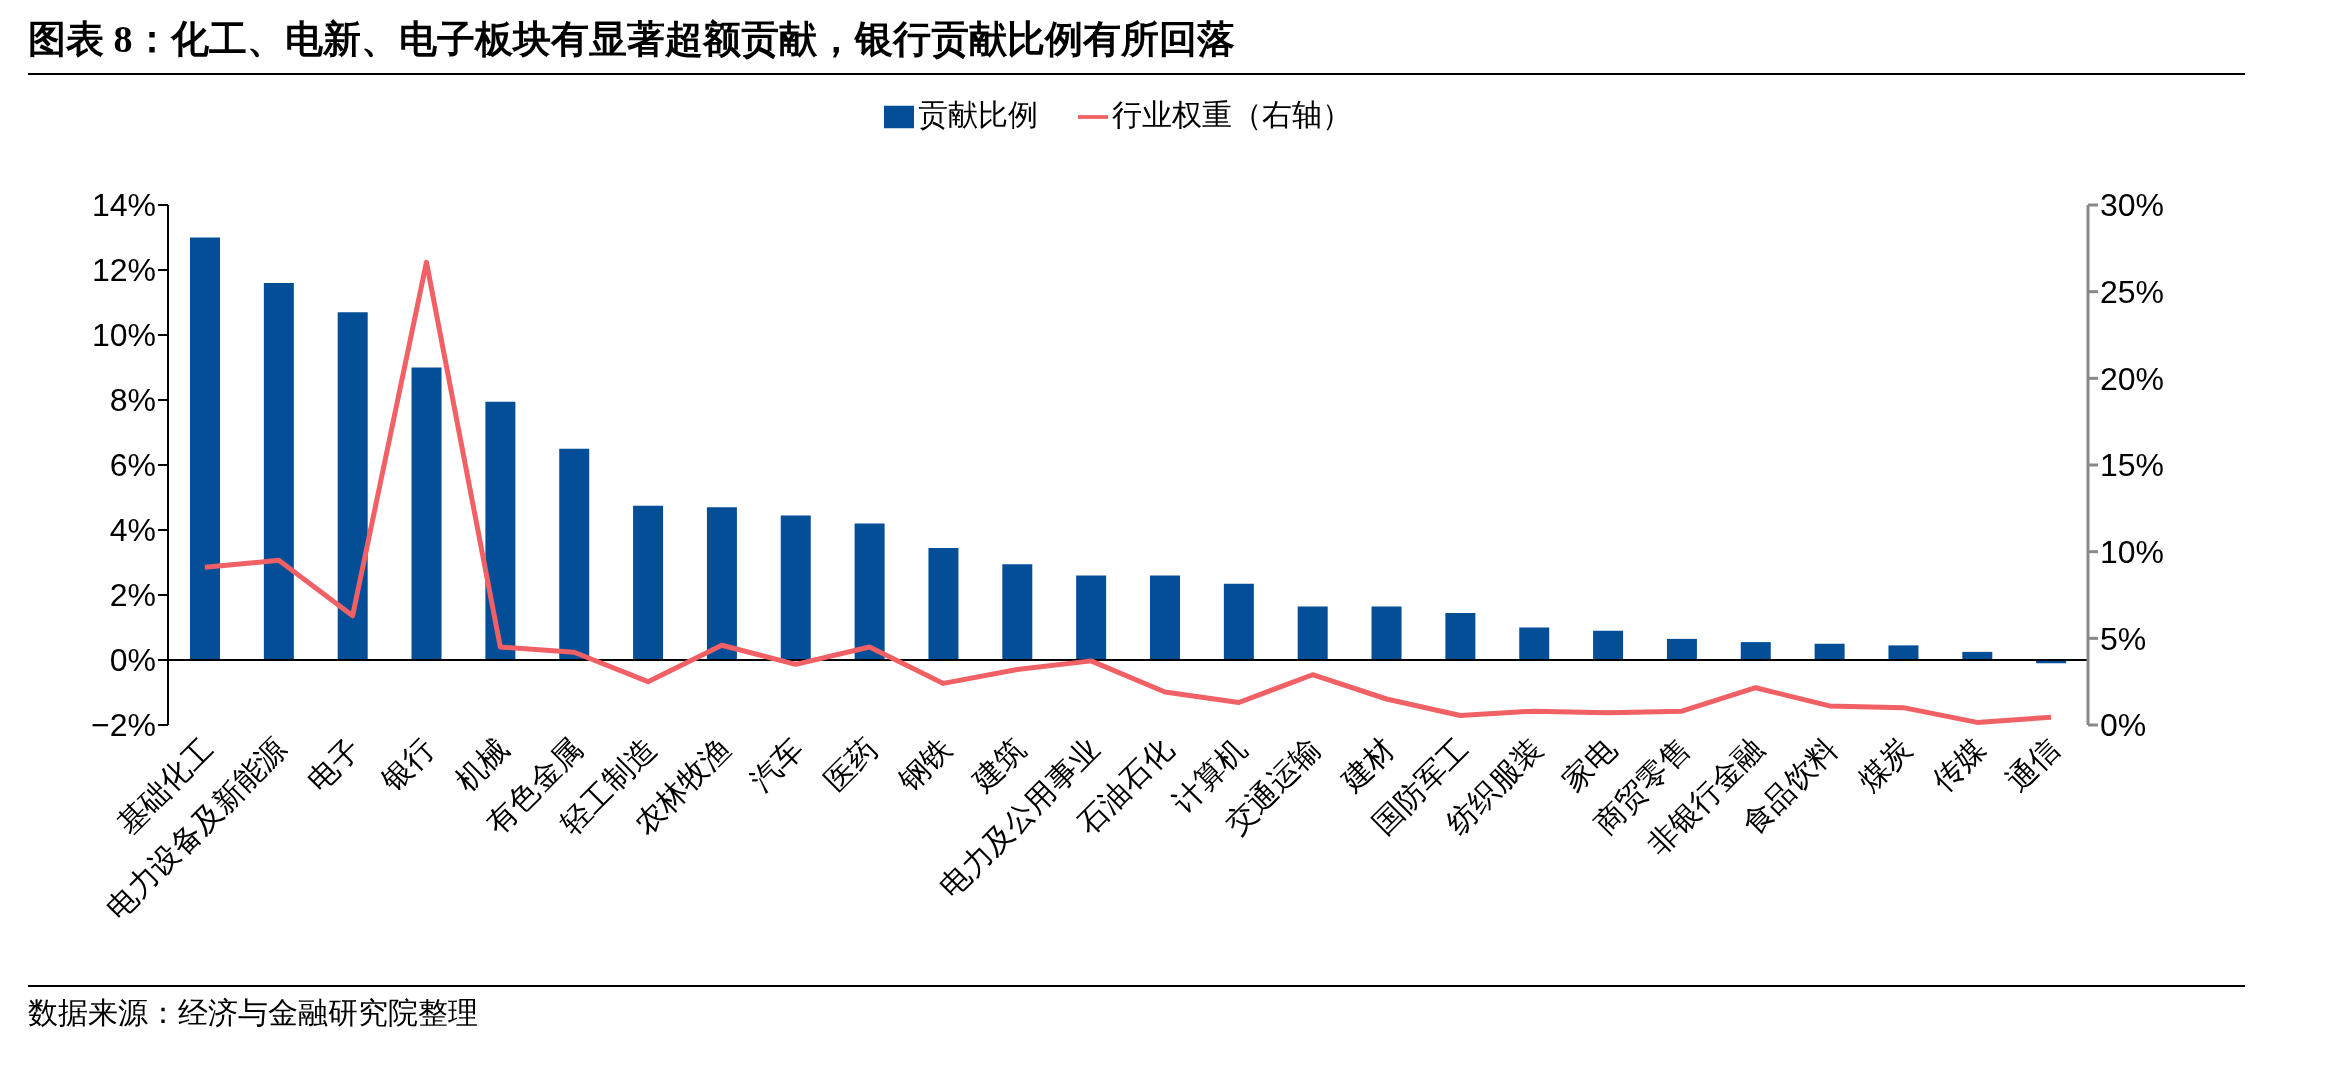 The image size is (2333, 1085). What do you see at coordinates (777, 764) in the screenshot?
I see `x-tick-label: 汽车` at bounding box center [777, 764].